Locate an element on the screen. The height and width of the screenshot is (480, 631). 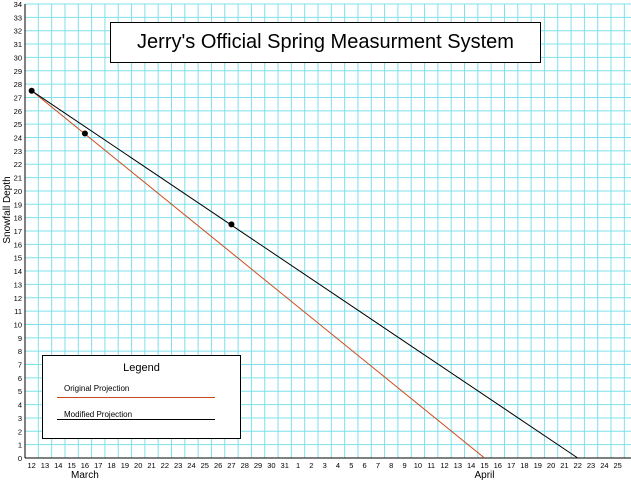
legend-line-original is located at coordinates (136, 397).